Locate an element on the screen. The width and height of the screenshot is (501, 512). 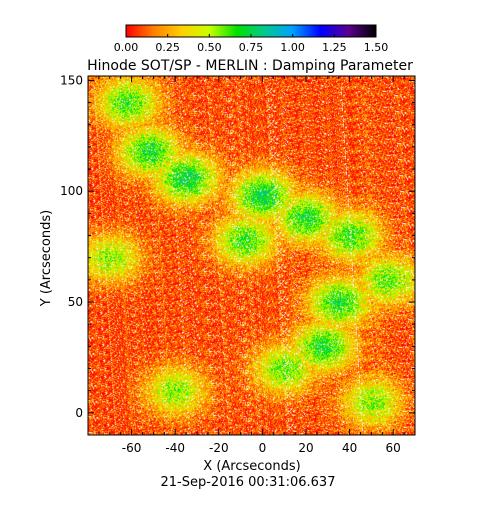
x-axis-label: X (Arcseconds) is located at coordinates (251, 466).